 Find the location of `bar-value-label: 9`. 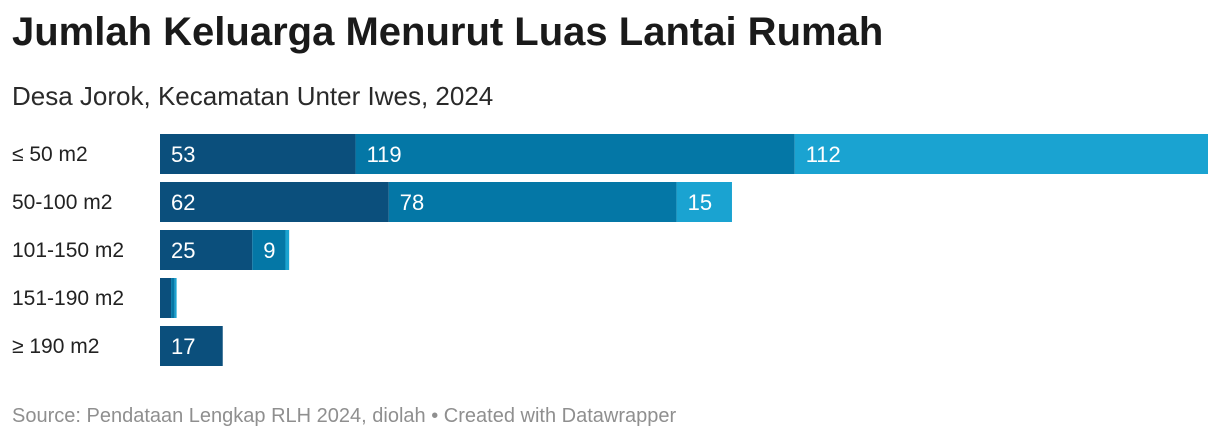

bar-value-label: 9 is located at coordinates (269, 250).